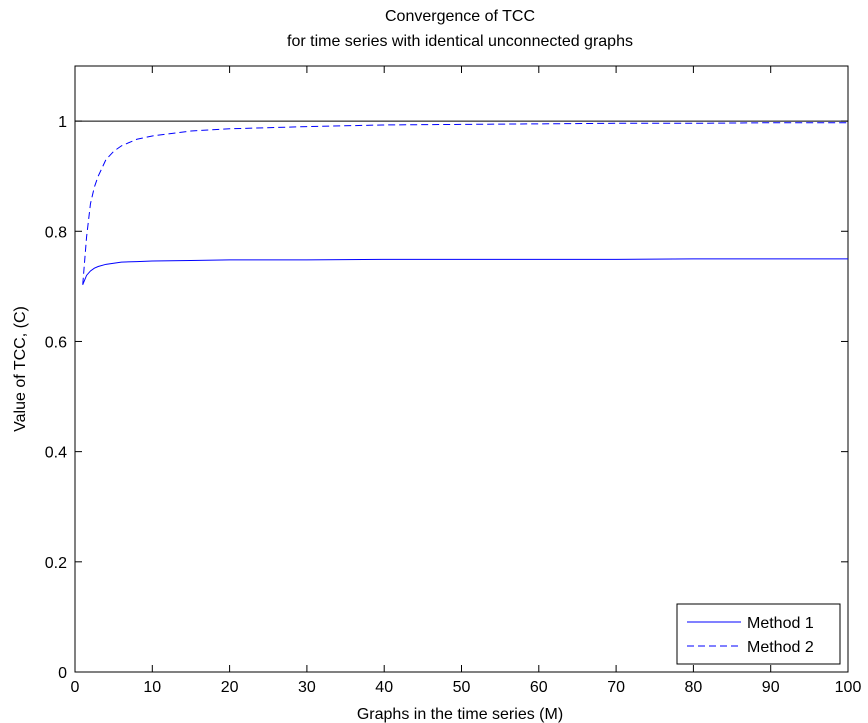 This screenshot has width=868, height=723. What do you see at coordinates (384, 687) in the screenshot?
I see `x-tick-label: 40` at bounding box center [384, 687].